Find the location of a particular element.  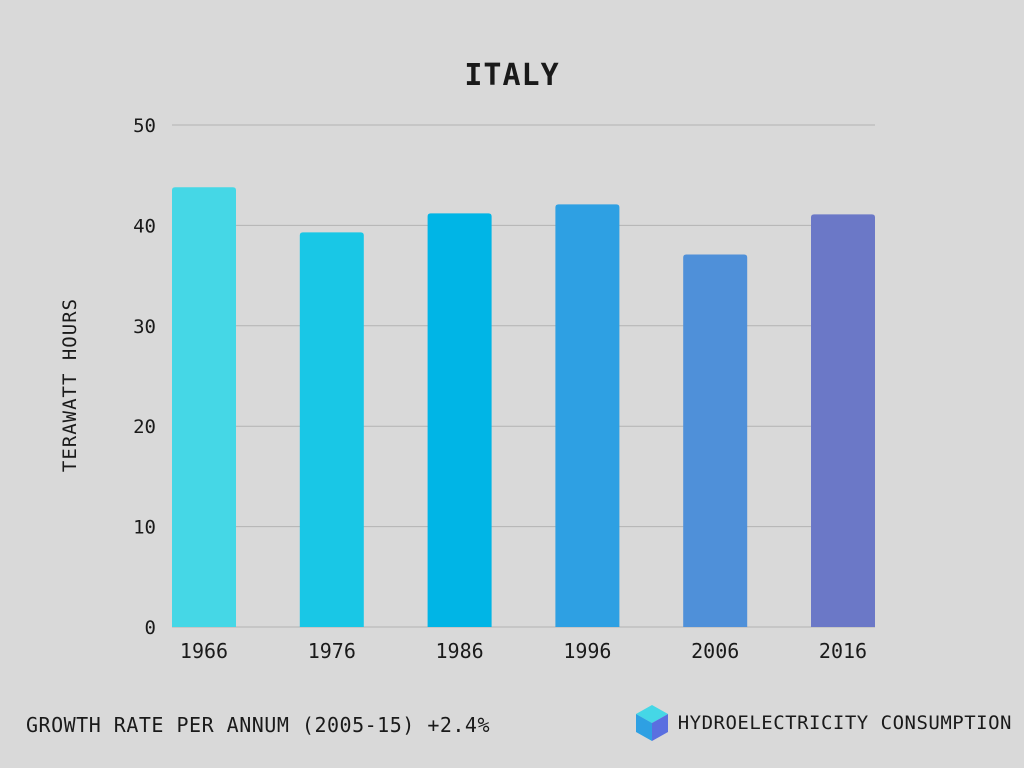

source-label: HYDROELECTRICITY CONSUMPTION is located at coordinates (844, 723).